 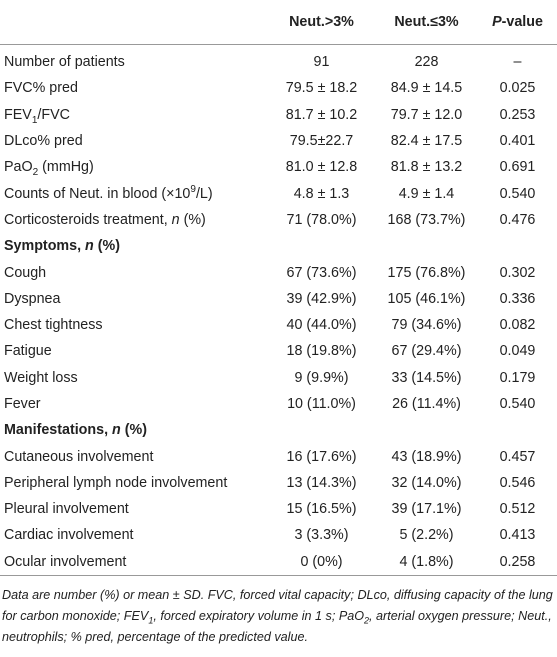 What do you see at coordinates (278, 246) in the screenshot?
I see `section-label: Symptoms, n (%)` at bounding box center [278, 246].